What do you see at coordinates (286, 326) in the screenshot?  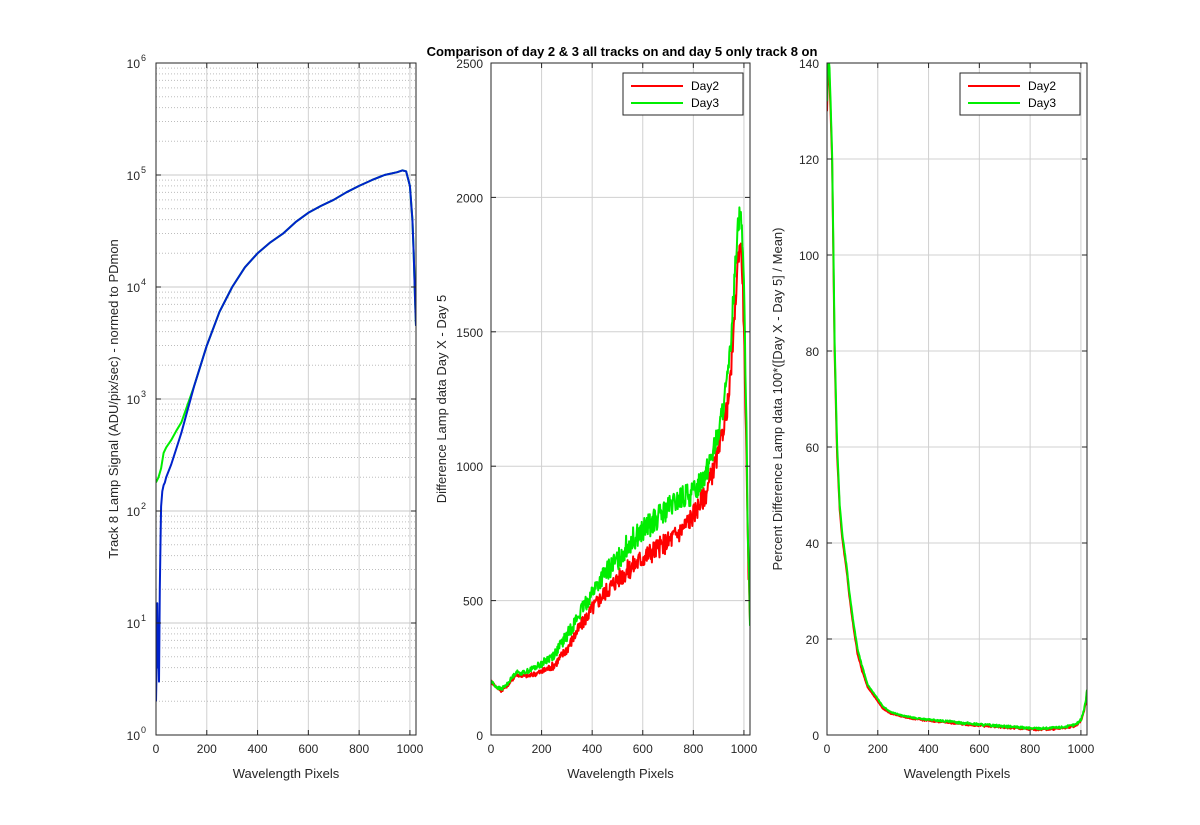 I see `series-line-green` at bounding box center [286, 326].